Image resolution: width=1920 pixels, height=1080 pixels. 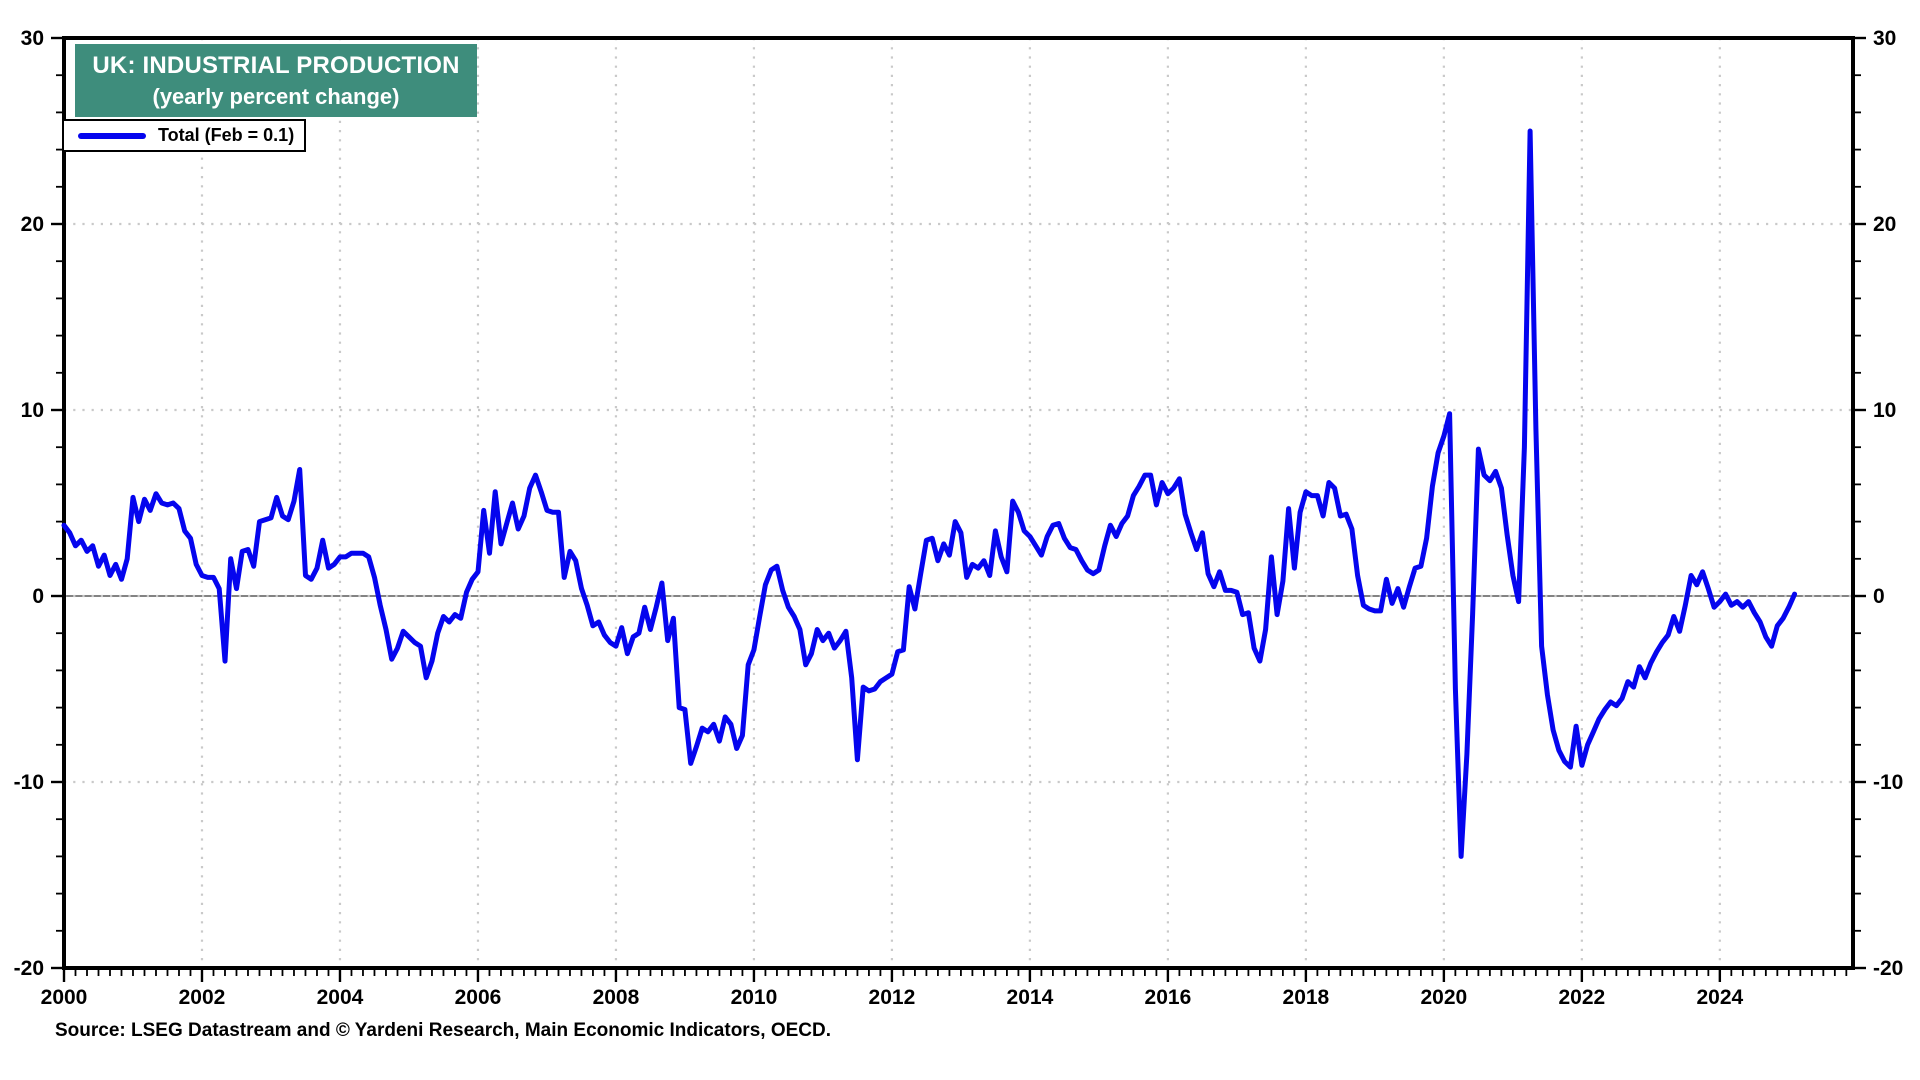 I want to click on y-axis-tick-label-left: 10, so click(x=32, y=410).